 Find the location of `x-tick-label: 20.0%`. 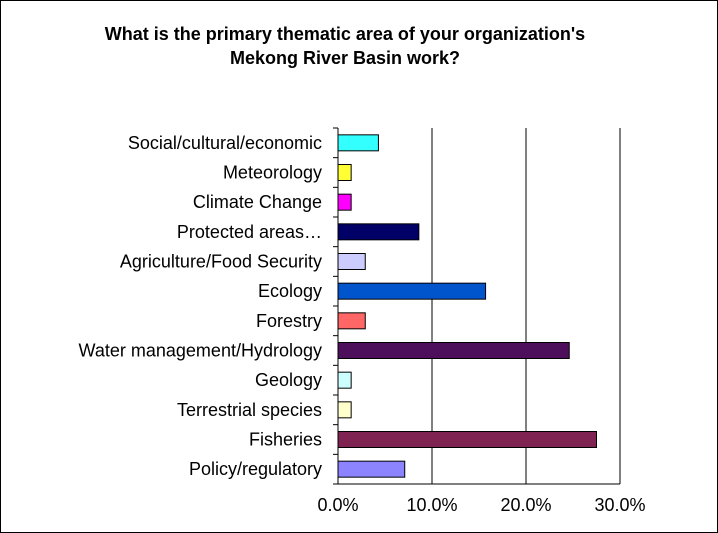

x-tick-label: 20.0% is located at coordinates (525, 505).